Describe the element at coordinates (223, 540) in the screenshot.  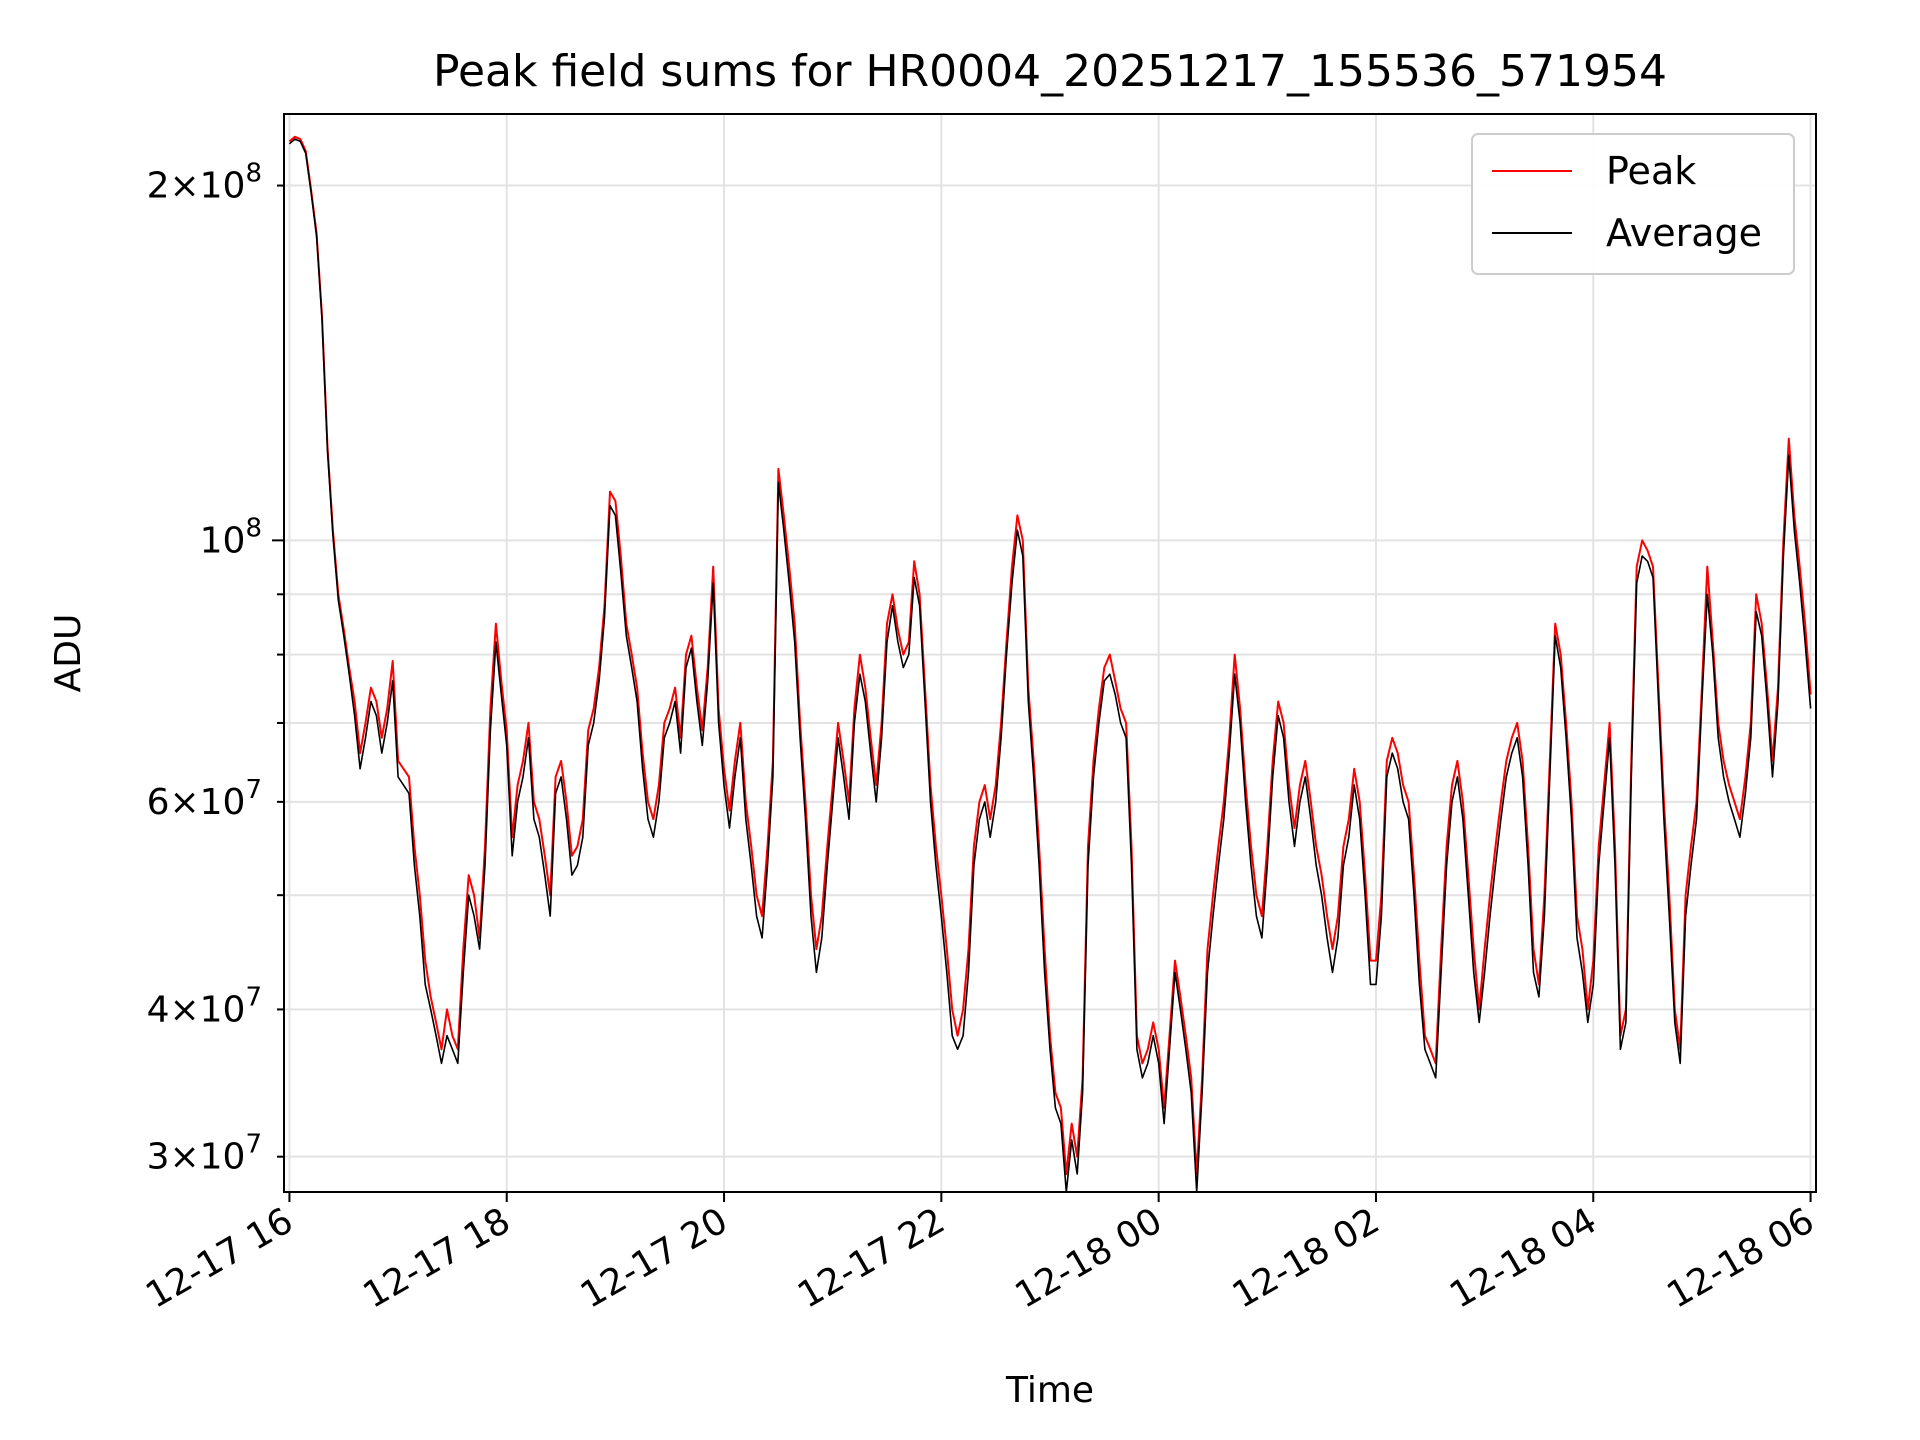
I see `y-tick-label-base: 10` at that location.